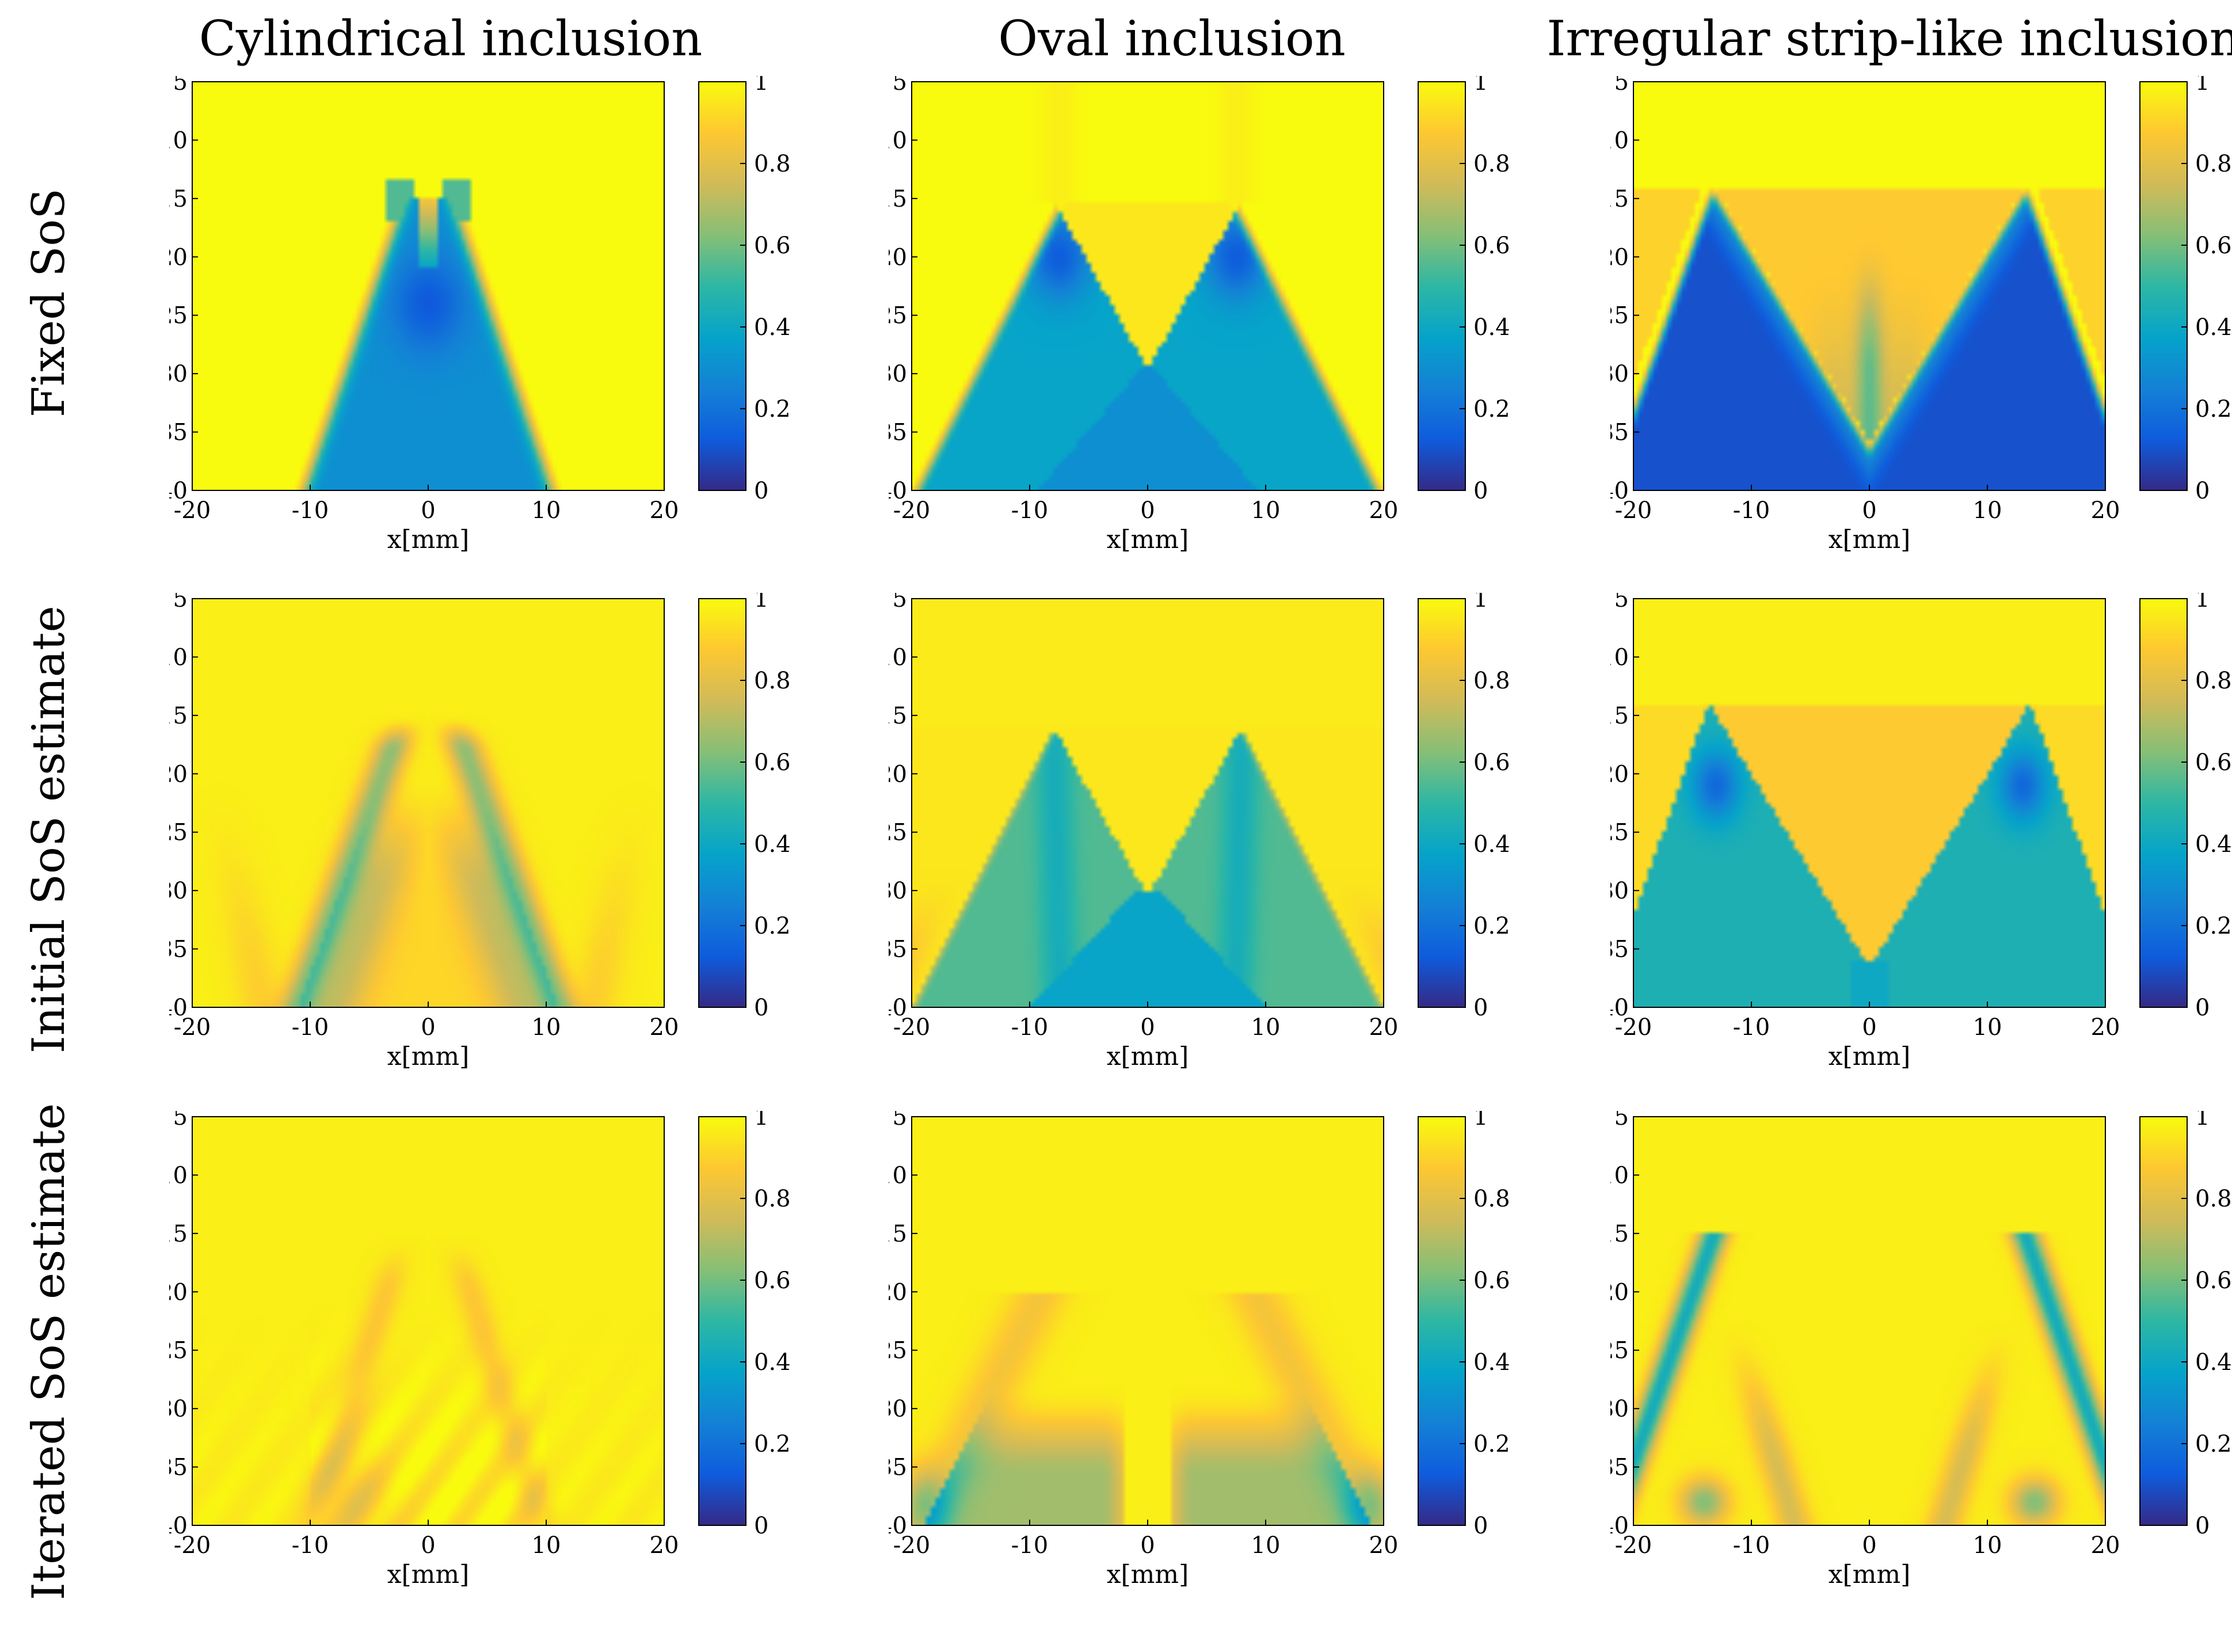 The height and width of the screenshot is (1652, 2232). What do you see at coordinates (49, 1351) in the screenshot?
I see `row-title-iterated: Iterated SoS estimate` at bounding box center [49, 1351].